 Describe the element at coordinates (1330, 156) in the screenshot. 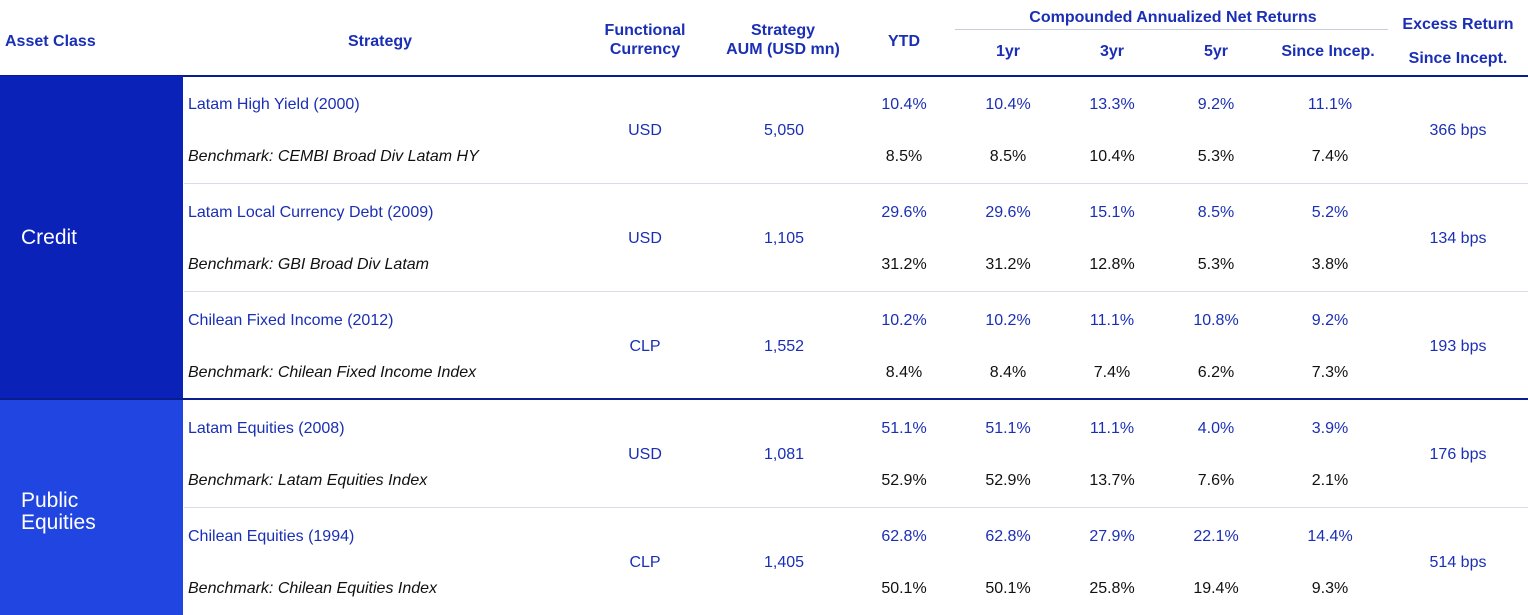

I see `benchmark-return-since-incep: 7.4%` at that location.